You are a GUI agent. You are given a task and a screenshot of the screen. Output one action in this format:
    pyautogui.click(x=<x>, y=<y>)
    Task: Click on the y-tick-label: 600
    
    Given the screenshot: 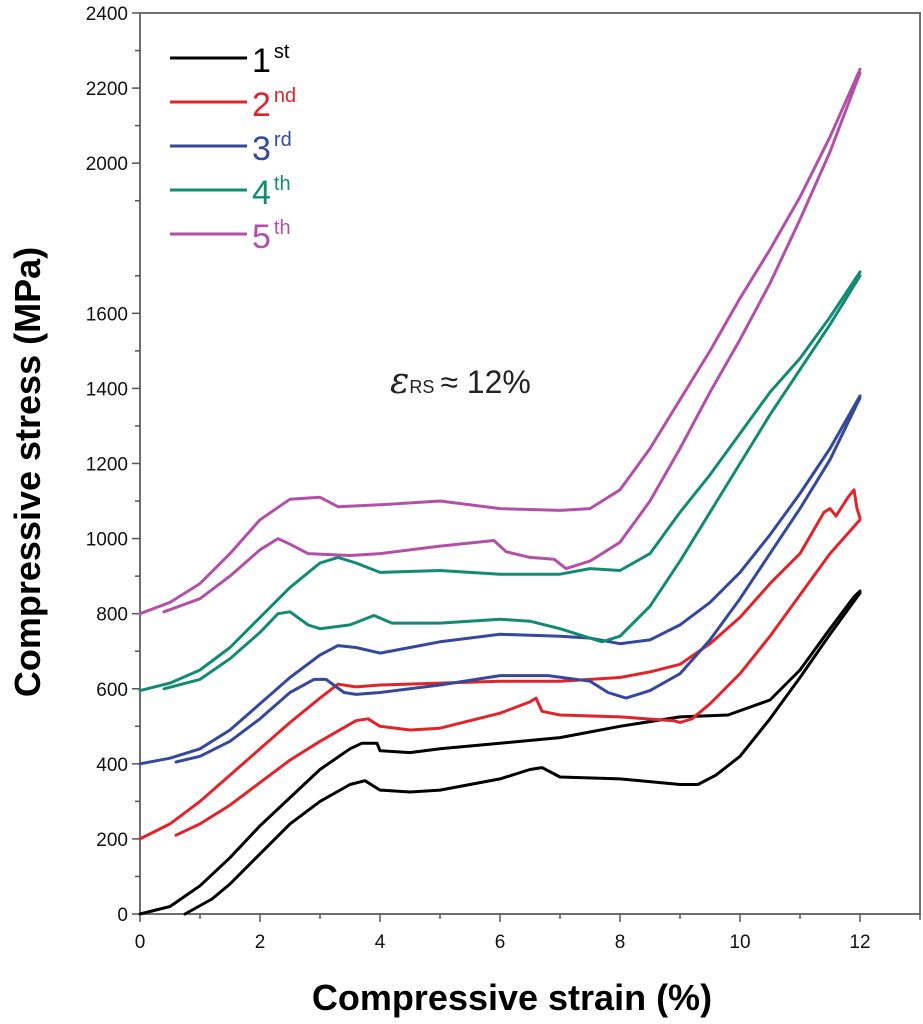 What is the action you would take?
    pyautogui.click(x=112, y=690)
    